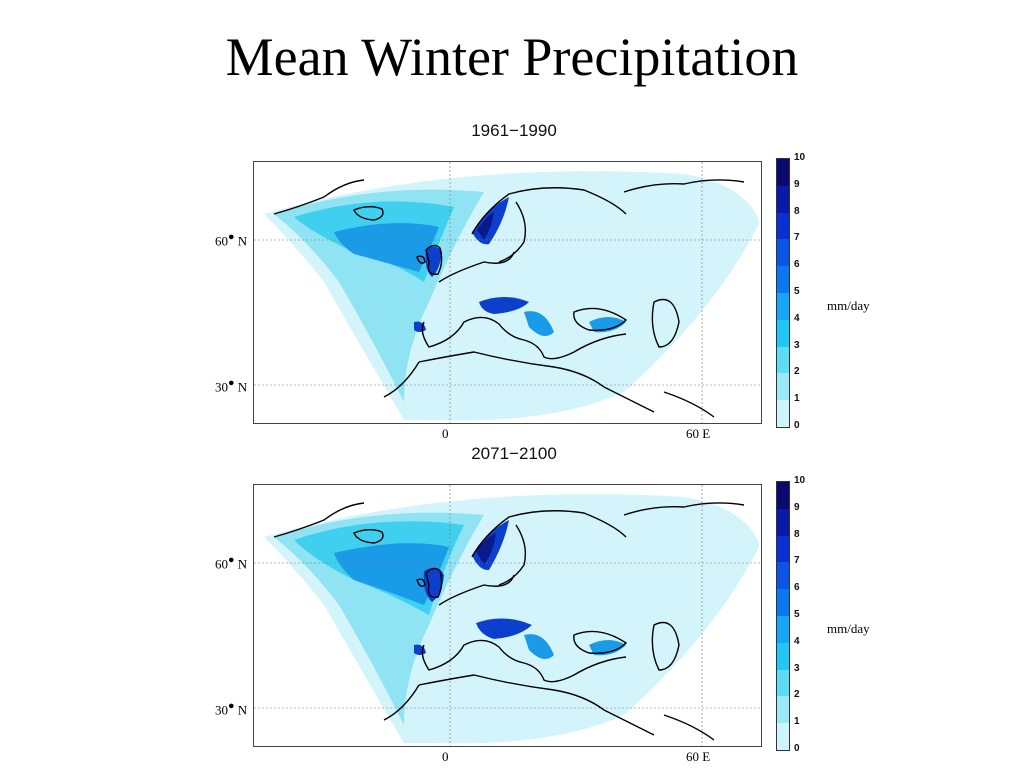 The width and height of the screenshot is (1024, 768). Describe the element at coordinates (512, 57) in the screenshot. I see `page-title: Mean Winter Precipitation` at that location.